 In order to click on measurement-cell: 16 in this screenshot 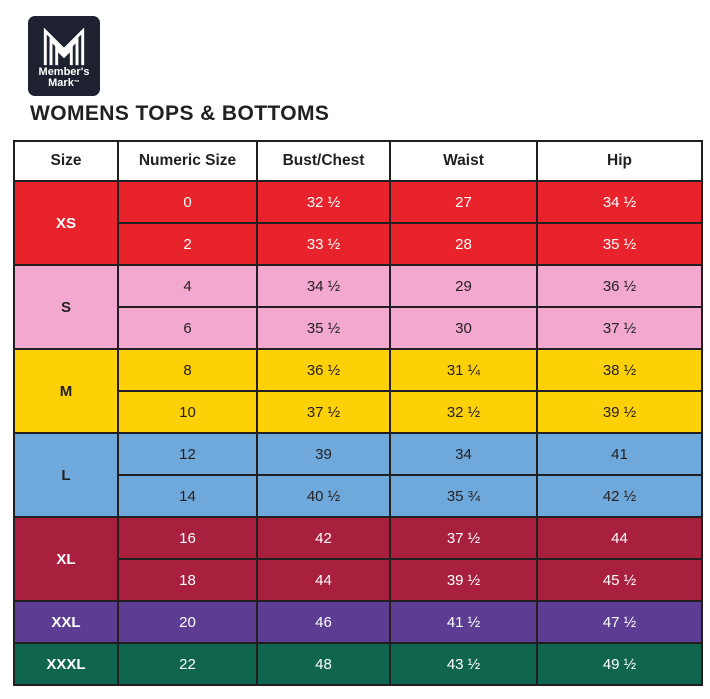, I will do `click(187, 538)`.